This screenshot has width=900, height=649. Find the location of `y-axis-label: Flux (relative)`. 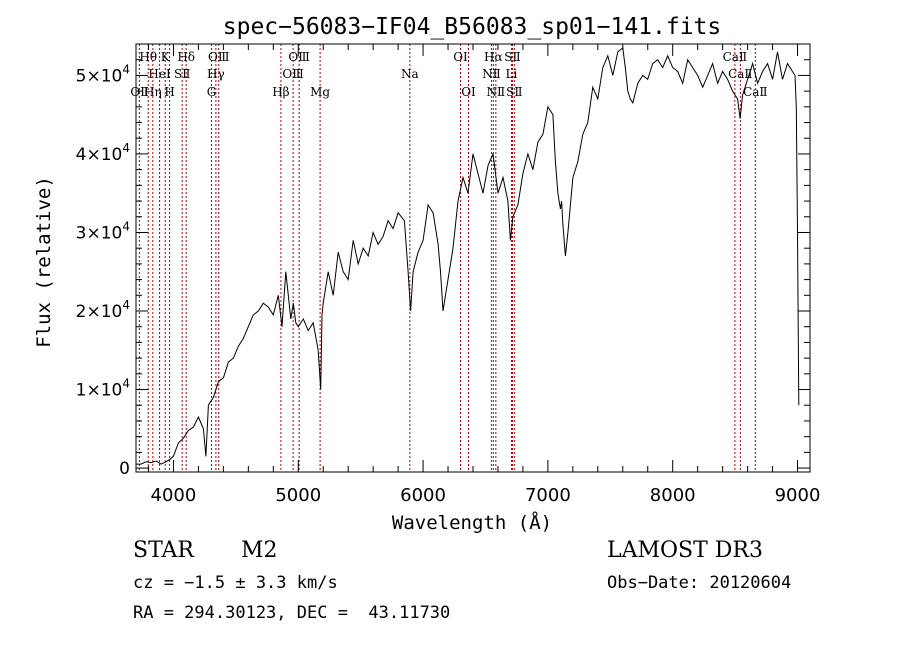

y-axis-label: Flux (relative) is located at coordinates (44, 262).